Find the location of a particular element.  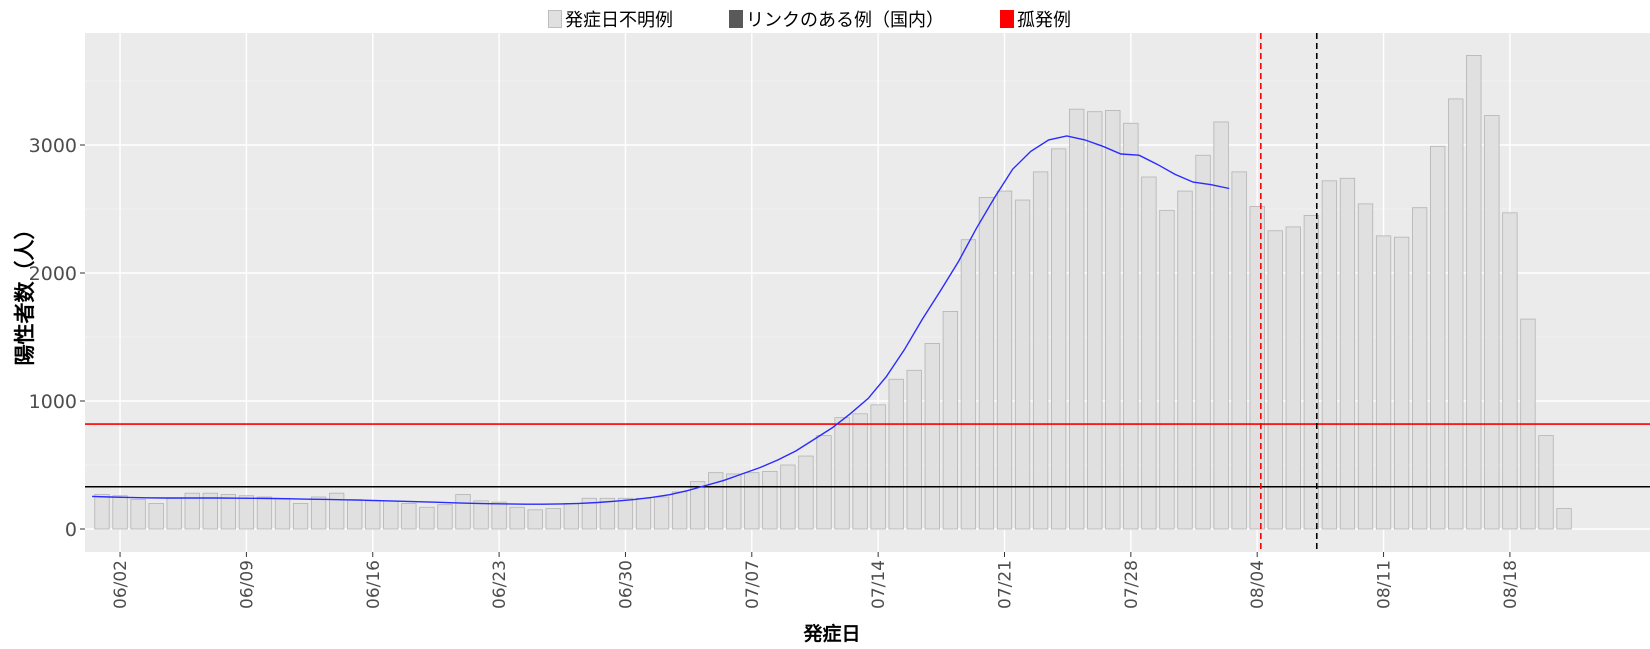

x-tick-label: 07/14 is located at coordinates (879, 584).